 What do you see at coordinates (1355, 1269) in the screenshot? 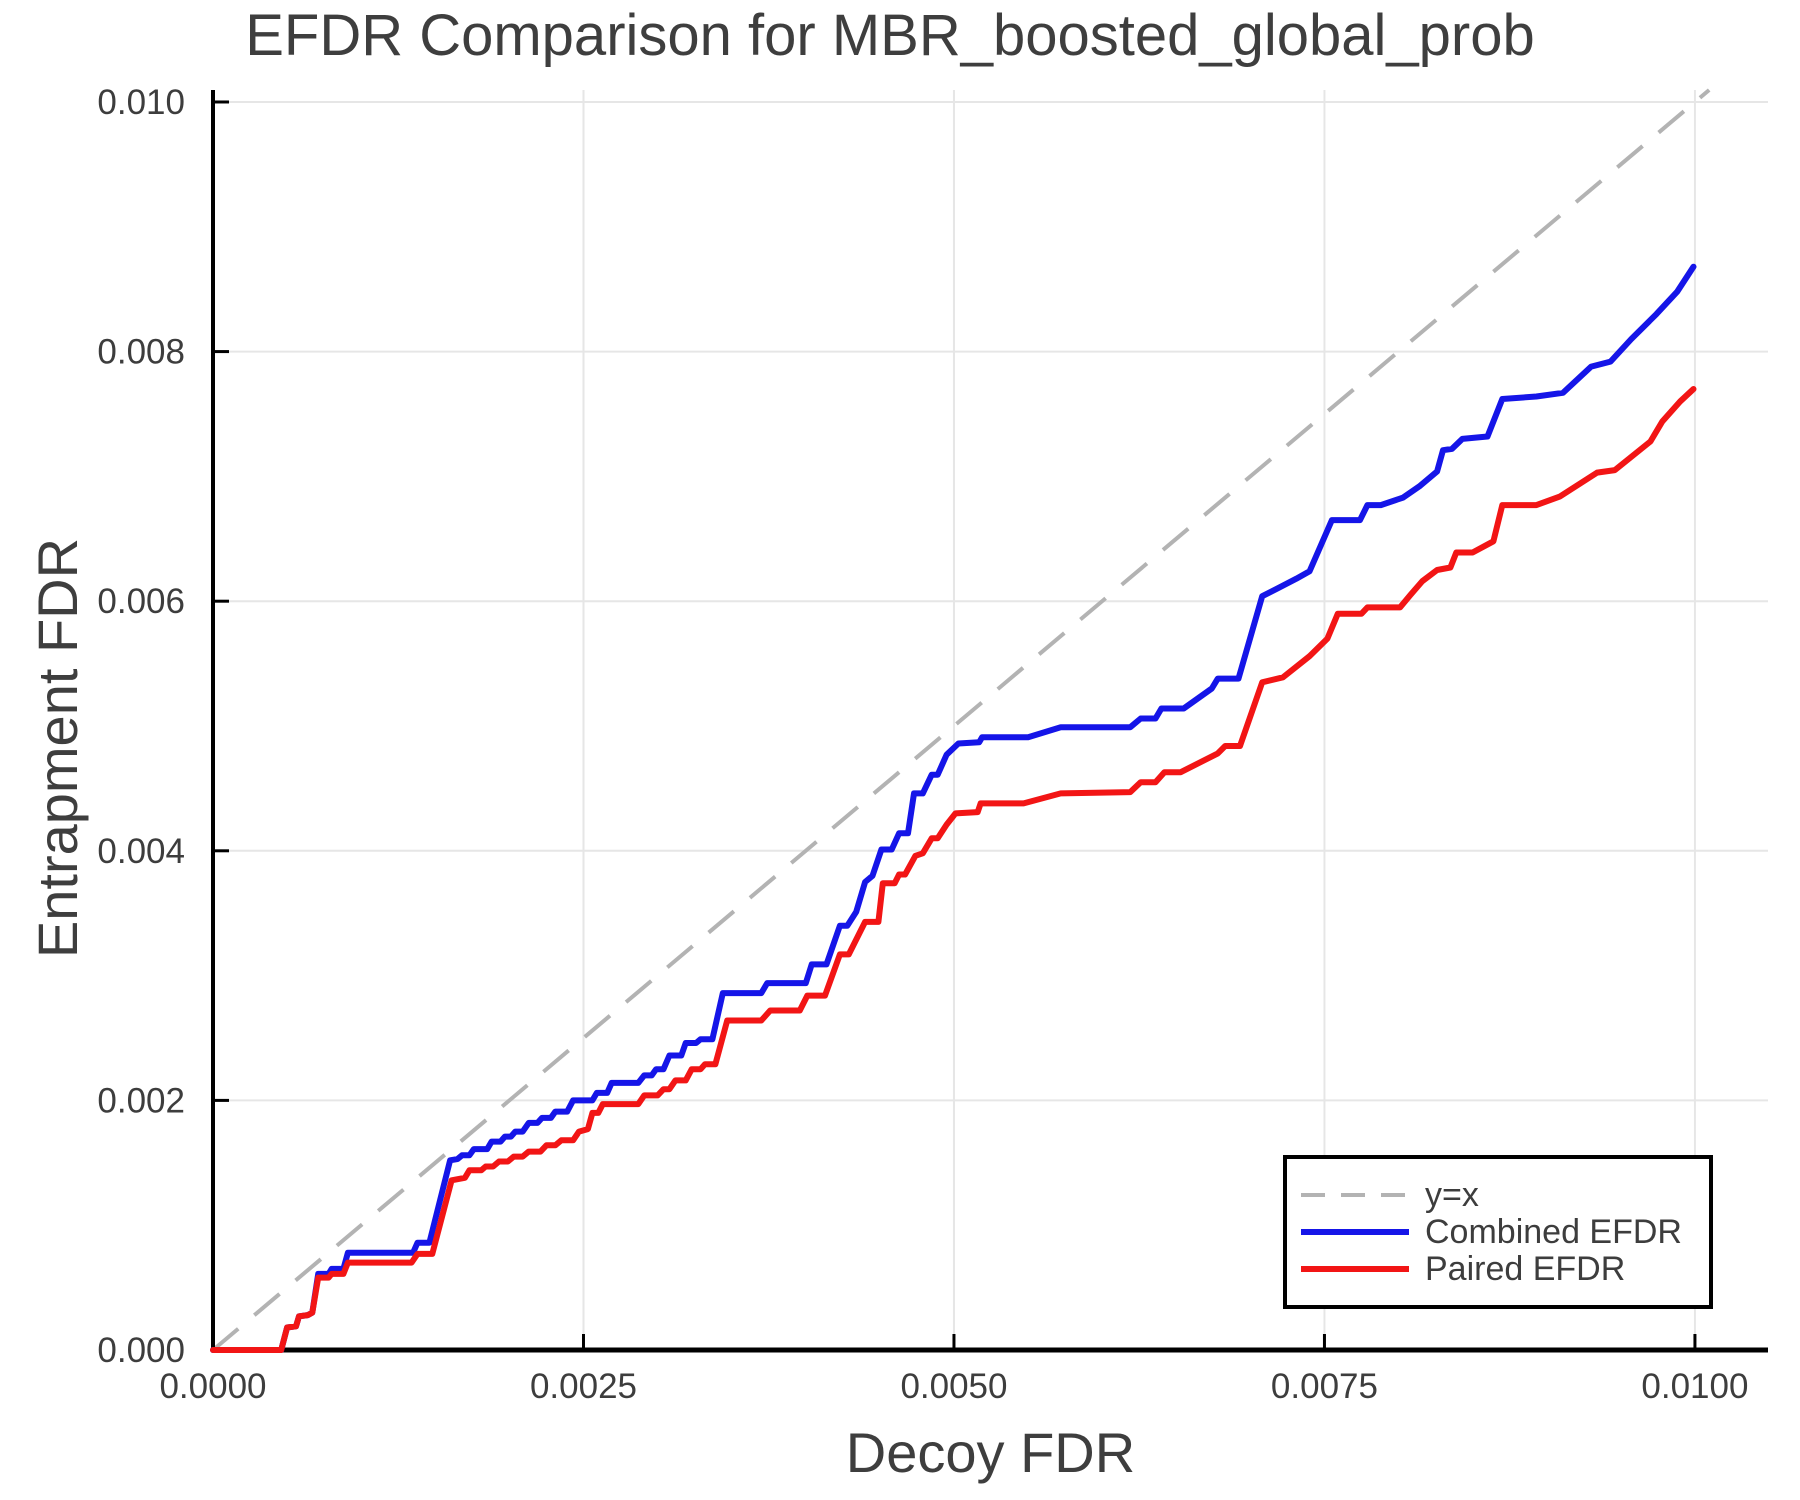
I see `legend-red-line-swatch` at bounding box center [1355, 1269].